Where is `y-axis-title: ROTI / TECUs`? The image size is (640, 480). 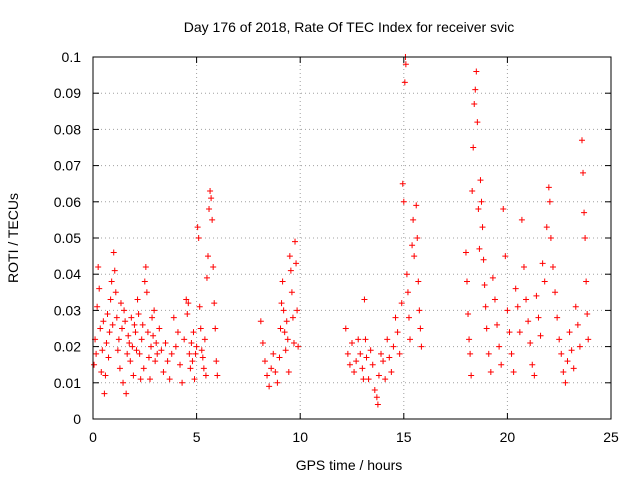 y-axis-title: ROTI / TECUs is located at coordinates (13, 238).